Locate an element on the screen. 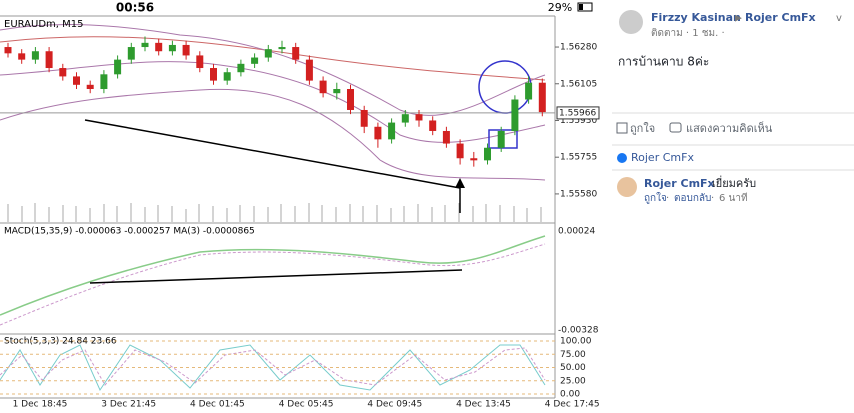 The image size is (854, 413). battery-icon is located at coordinates (585, 7).